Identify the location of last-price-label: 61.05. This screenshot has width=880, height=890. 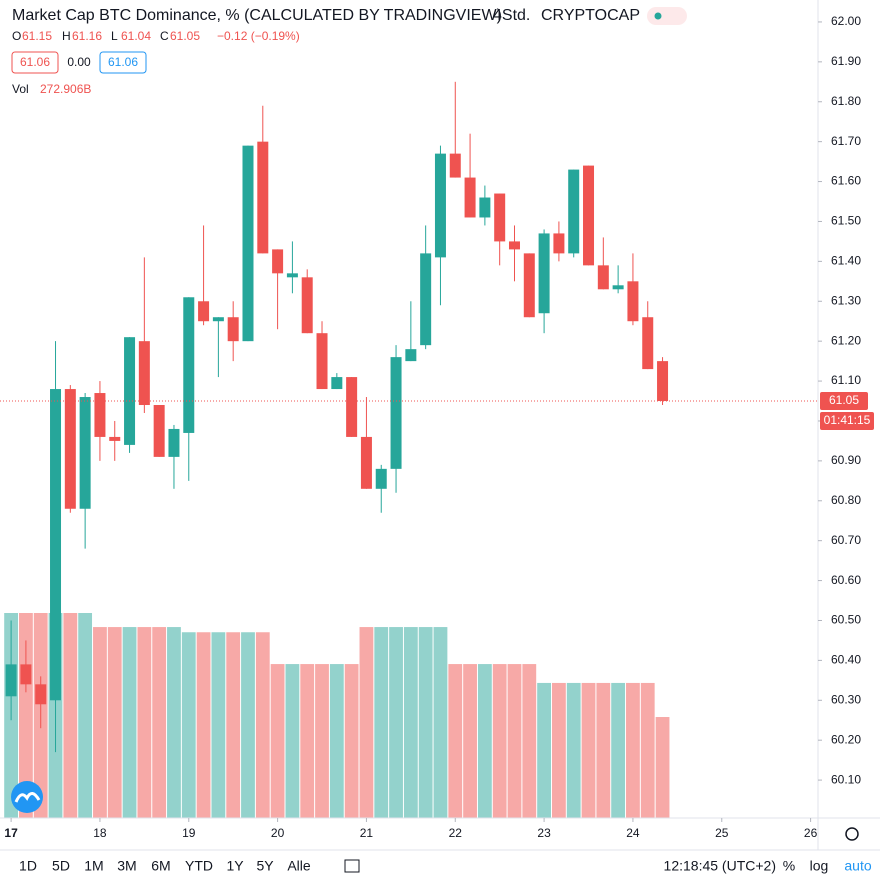
(844, 400).